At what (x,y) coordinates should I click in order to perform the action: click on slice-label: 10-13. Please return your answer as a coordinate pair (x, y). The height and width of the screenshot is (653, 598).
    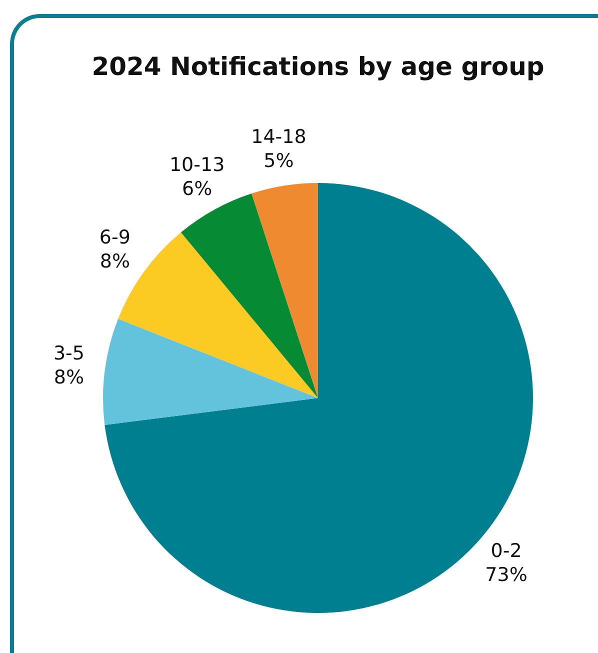
    Looking at the image, I should click on (197, 165).